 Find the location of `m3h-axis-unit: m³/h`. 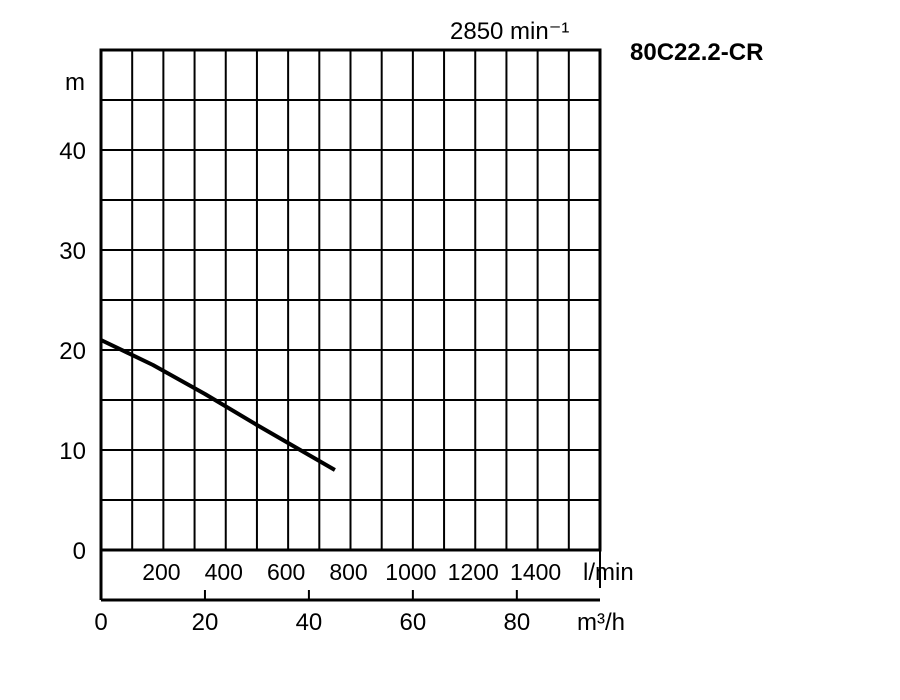

m3h-axis-unit: m³/h is located at coordinates (601, 622).